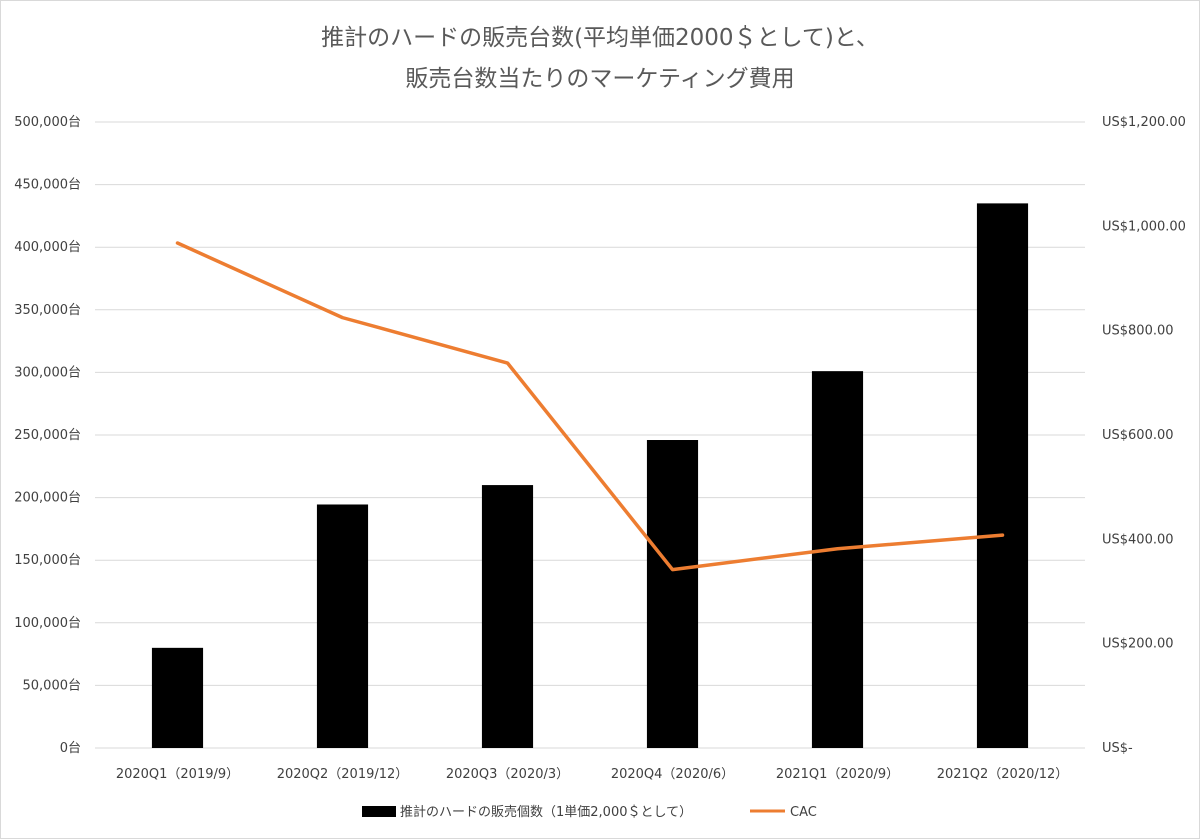 The height and width of the screenshot is (839, 1200). I want to click on category-label: 2021Q1（2020/9）, so click(837, 774).